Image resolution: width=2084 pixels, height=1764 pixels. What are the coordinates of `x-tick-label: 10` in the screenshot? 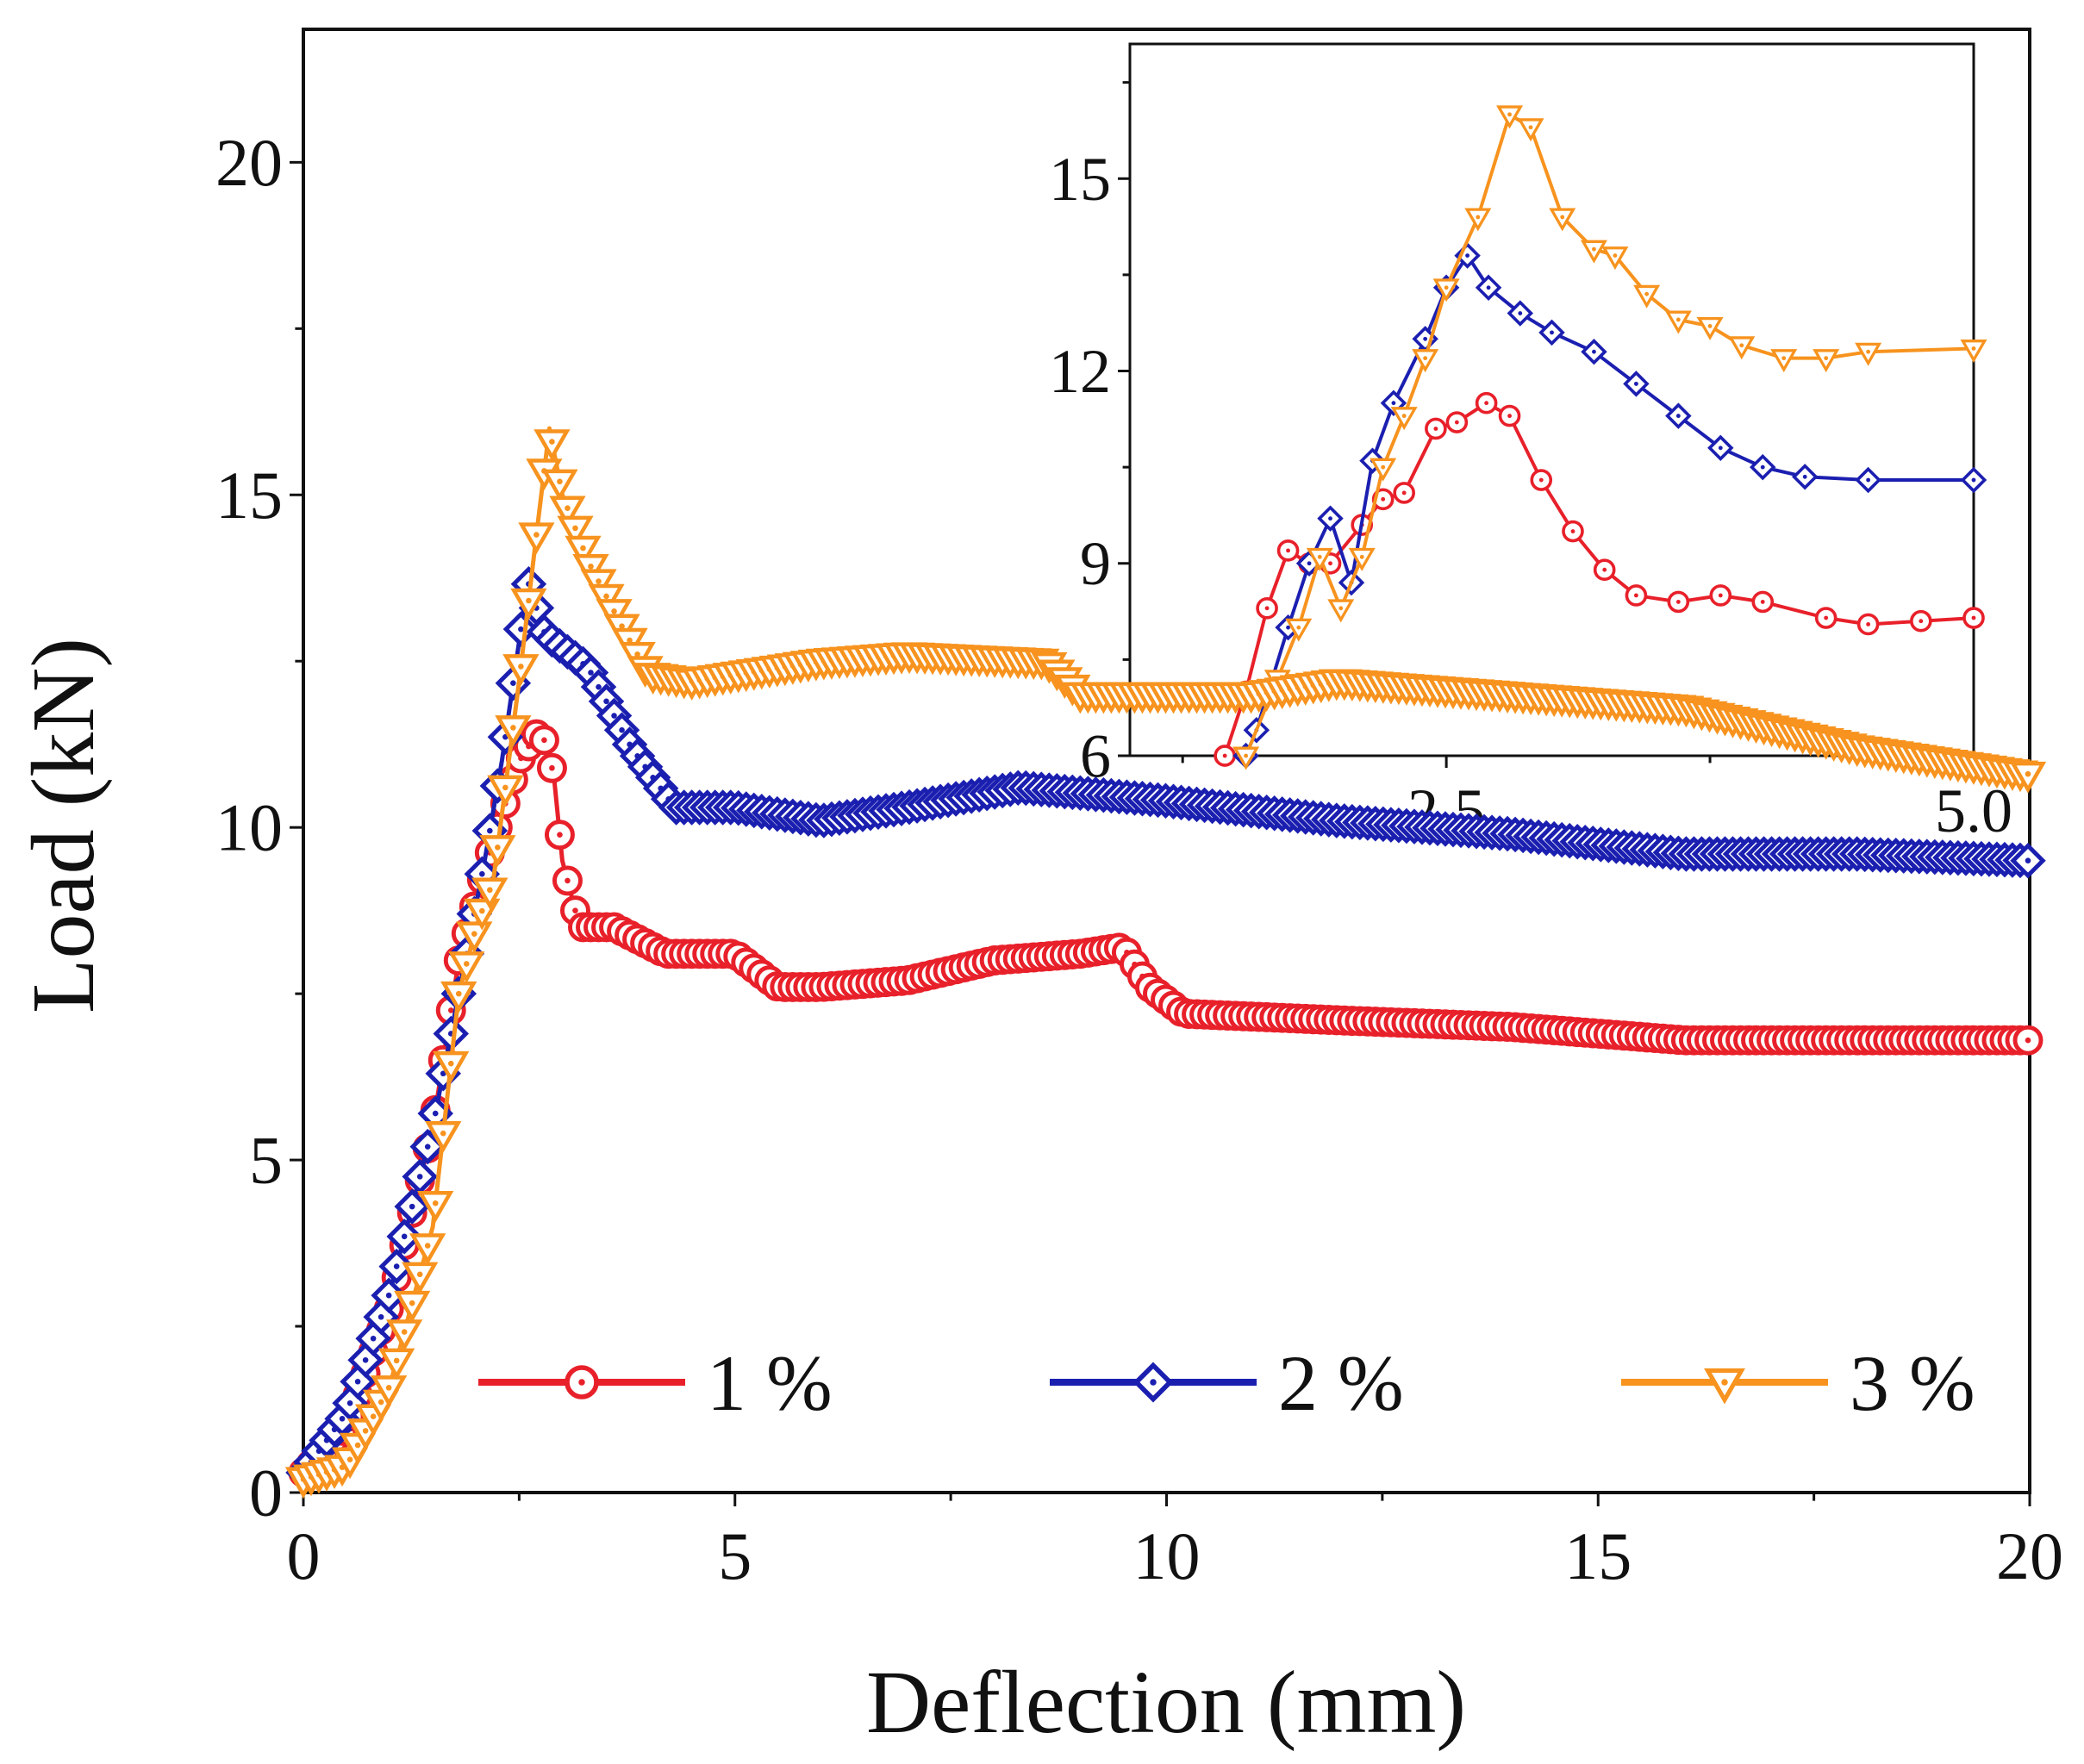 It's located at (1167, 1555).